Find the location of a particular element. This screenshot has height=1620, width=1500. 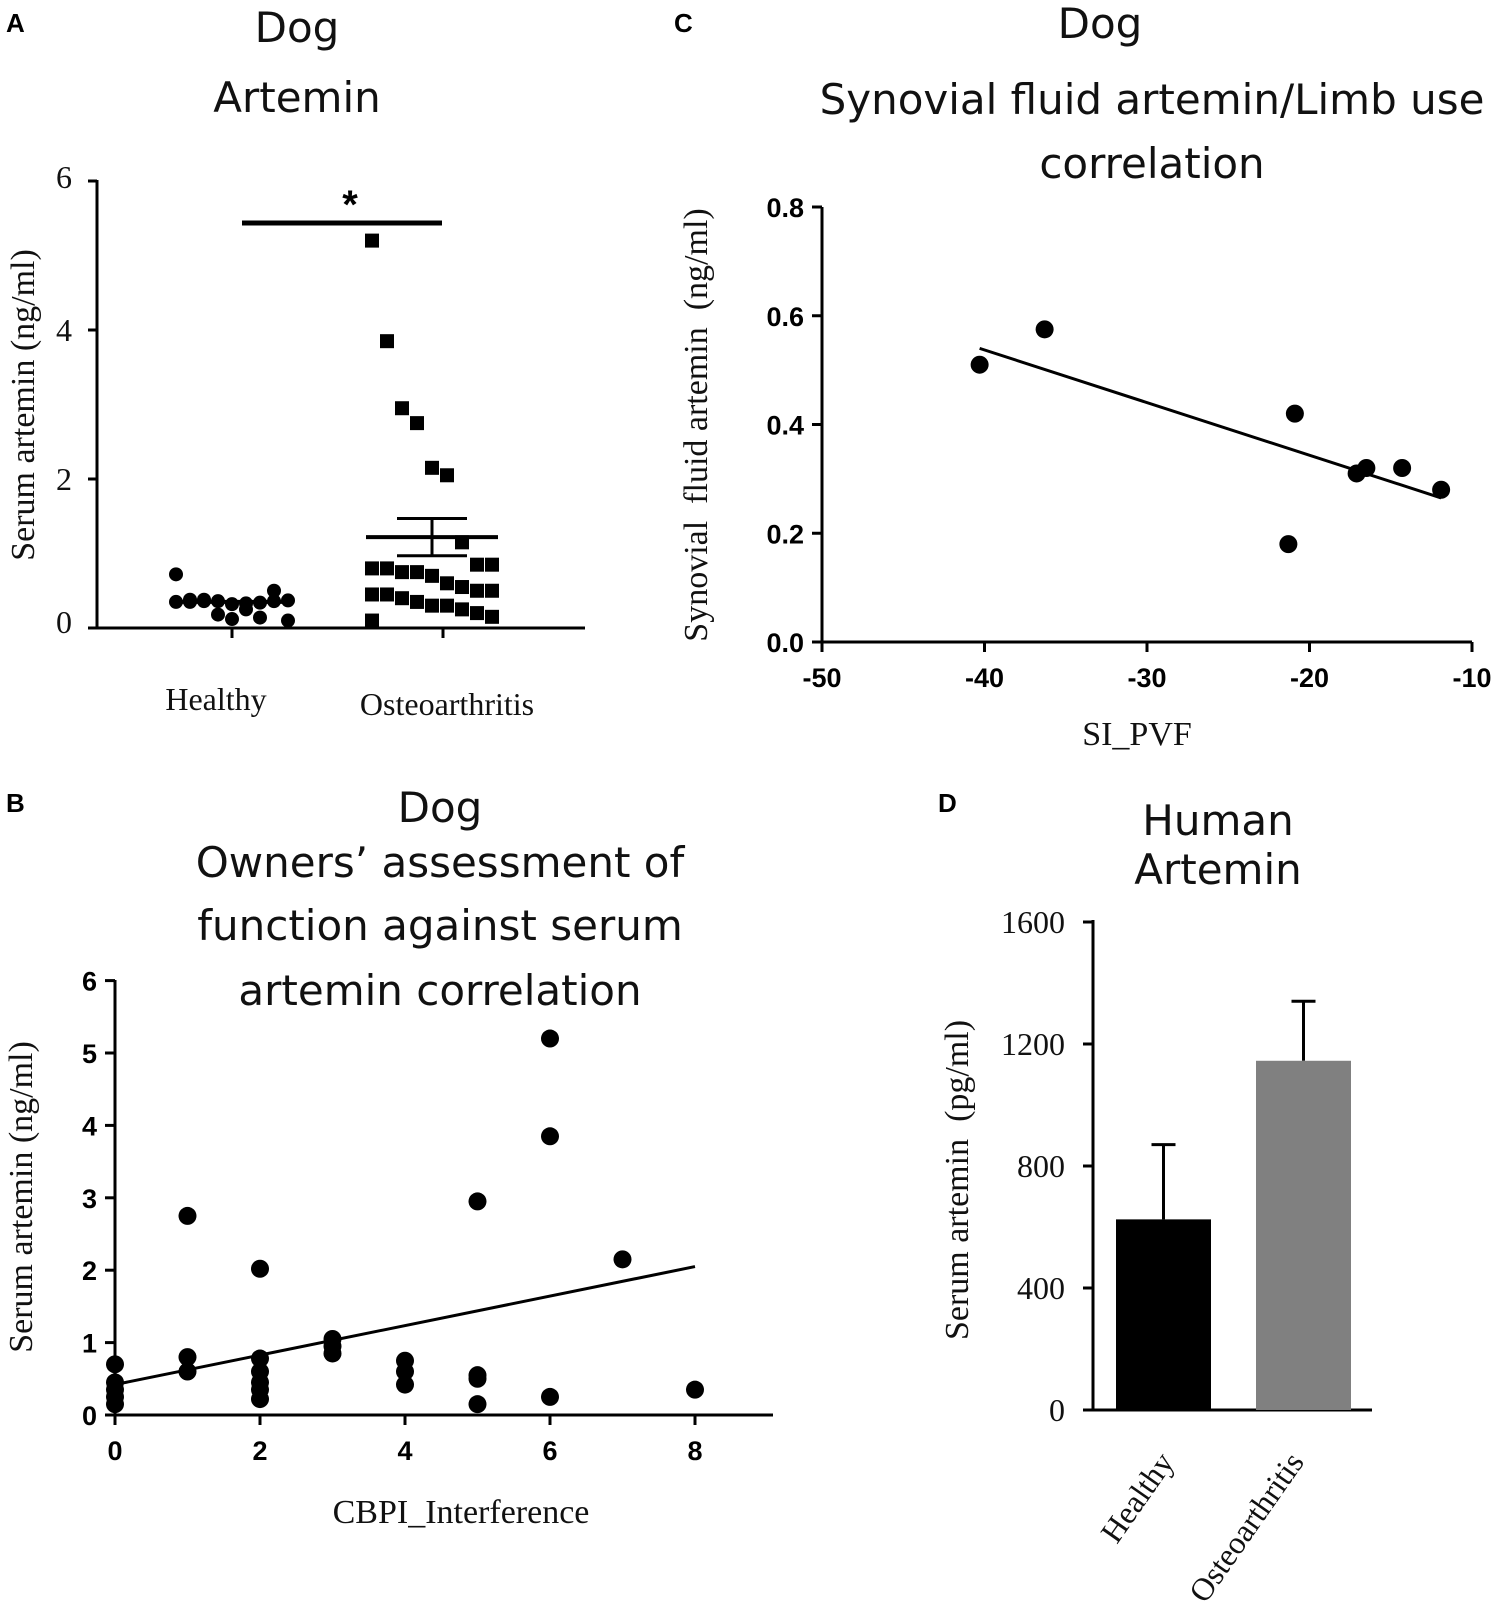

panel-a-y-tick-label: 4 is located at coordinates (64, 330).